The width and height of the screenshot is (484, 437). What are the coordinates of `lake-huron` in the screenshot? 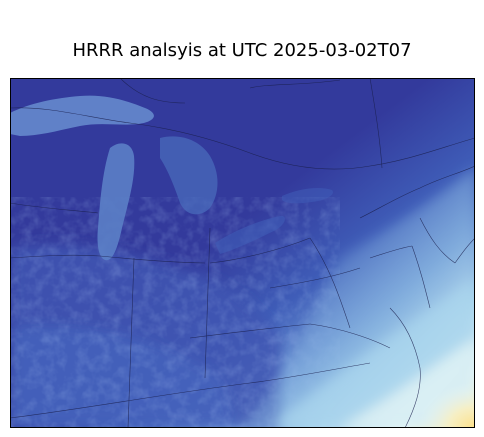 It's located at (189, 175).